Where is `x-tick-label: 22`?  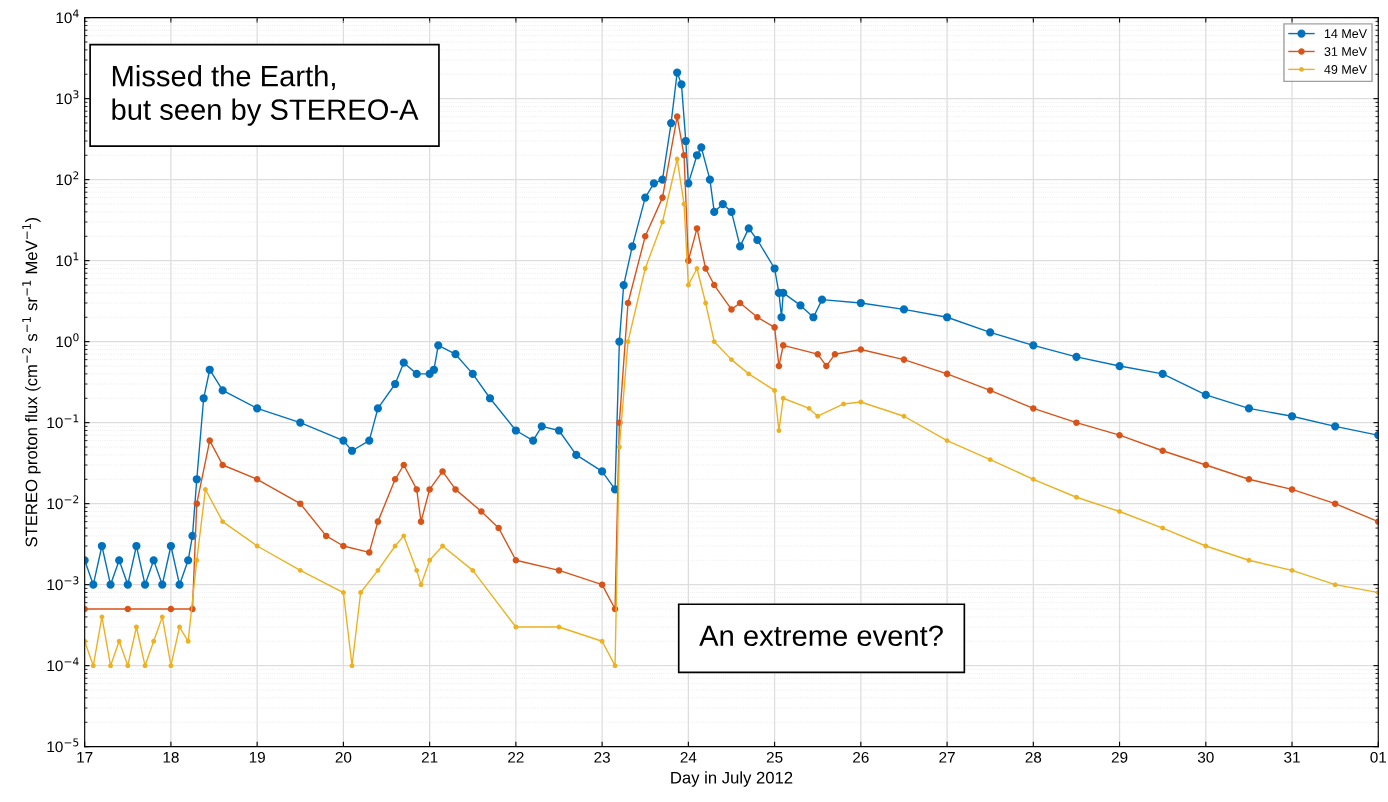
x-tick-label: 22 is located at coordinates (516, 757).